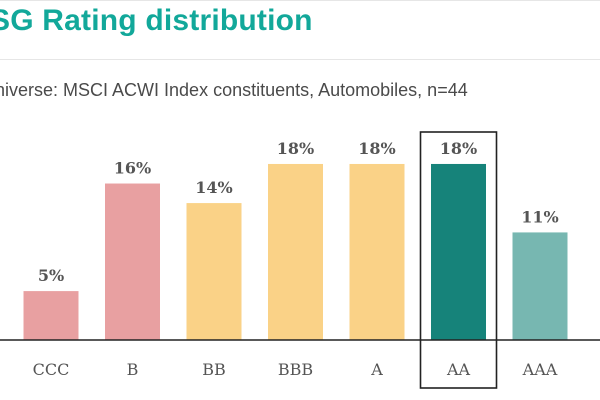  What do you see at coordinates (295, 251) in the screenshot?
I see `bar-bbb` at bounding box center [295, 251].